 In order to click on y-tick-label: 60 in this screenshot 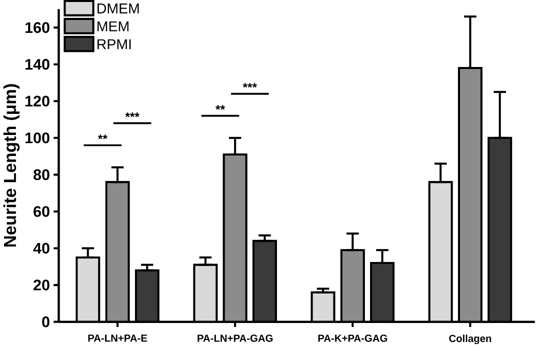, I will do `click(42, 212)`.